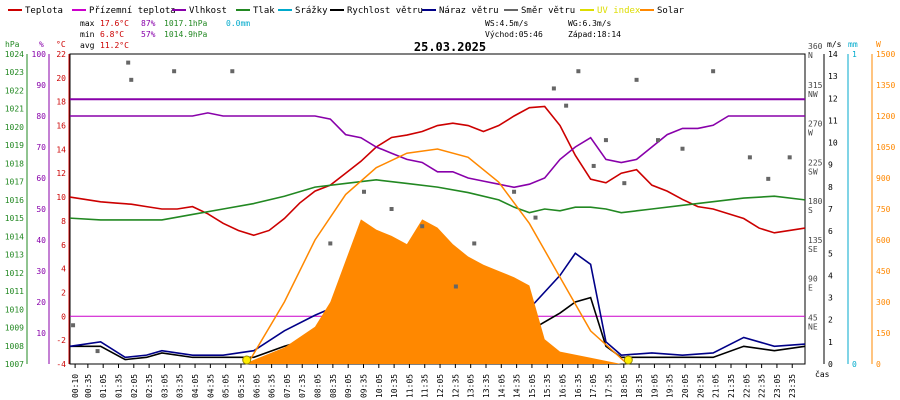 This screenshot has width=900, height=400. What do you see at coordinates (624, 386) in the screenshot?
I see `x-tick-label: 18:05` at bounding box center [624, 386].